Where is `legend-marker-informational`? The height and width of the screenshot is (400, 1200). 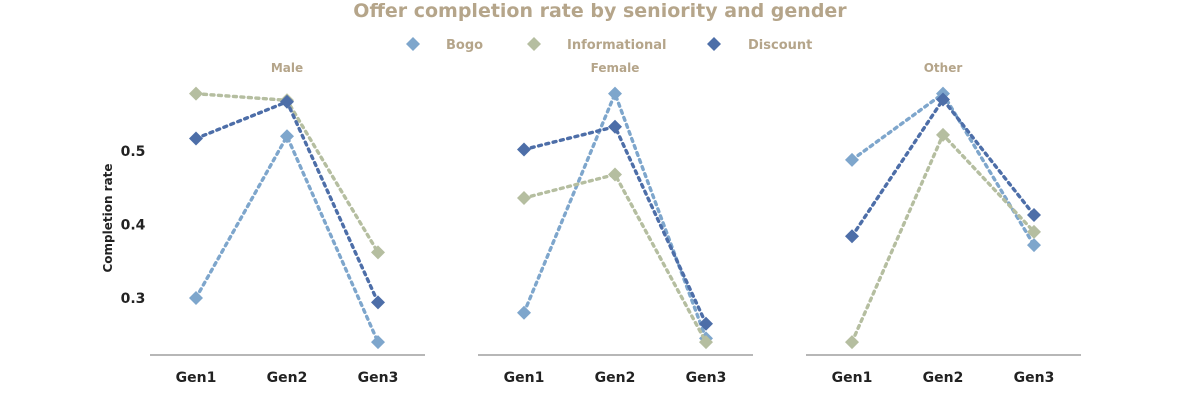
legend-marker-informational is located at coordinates (534, 44).